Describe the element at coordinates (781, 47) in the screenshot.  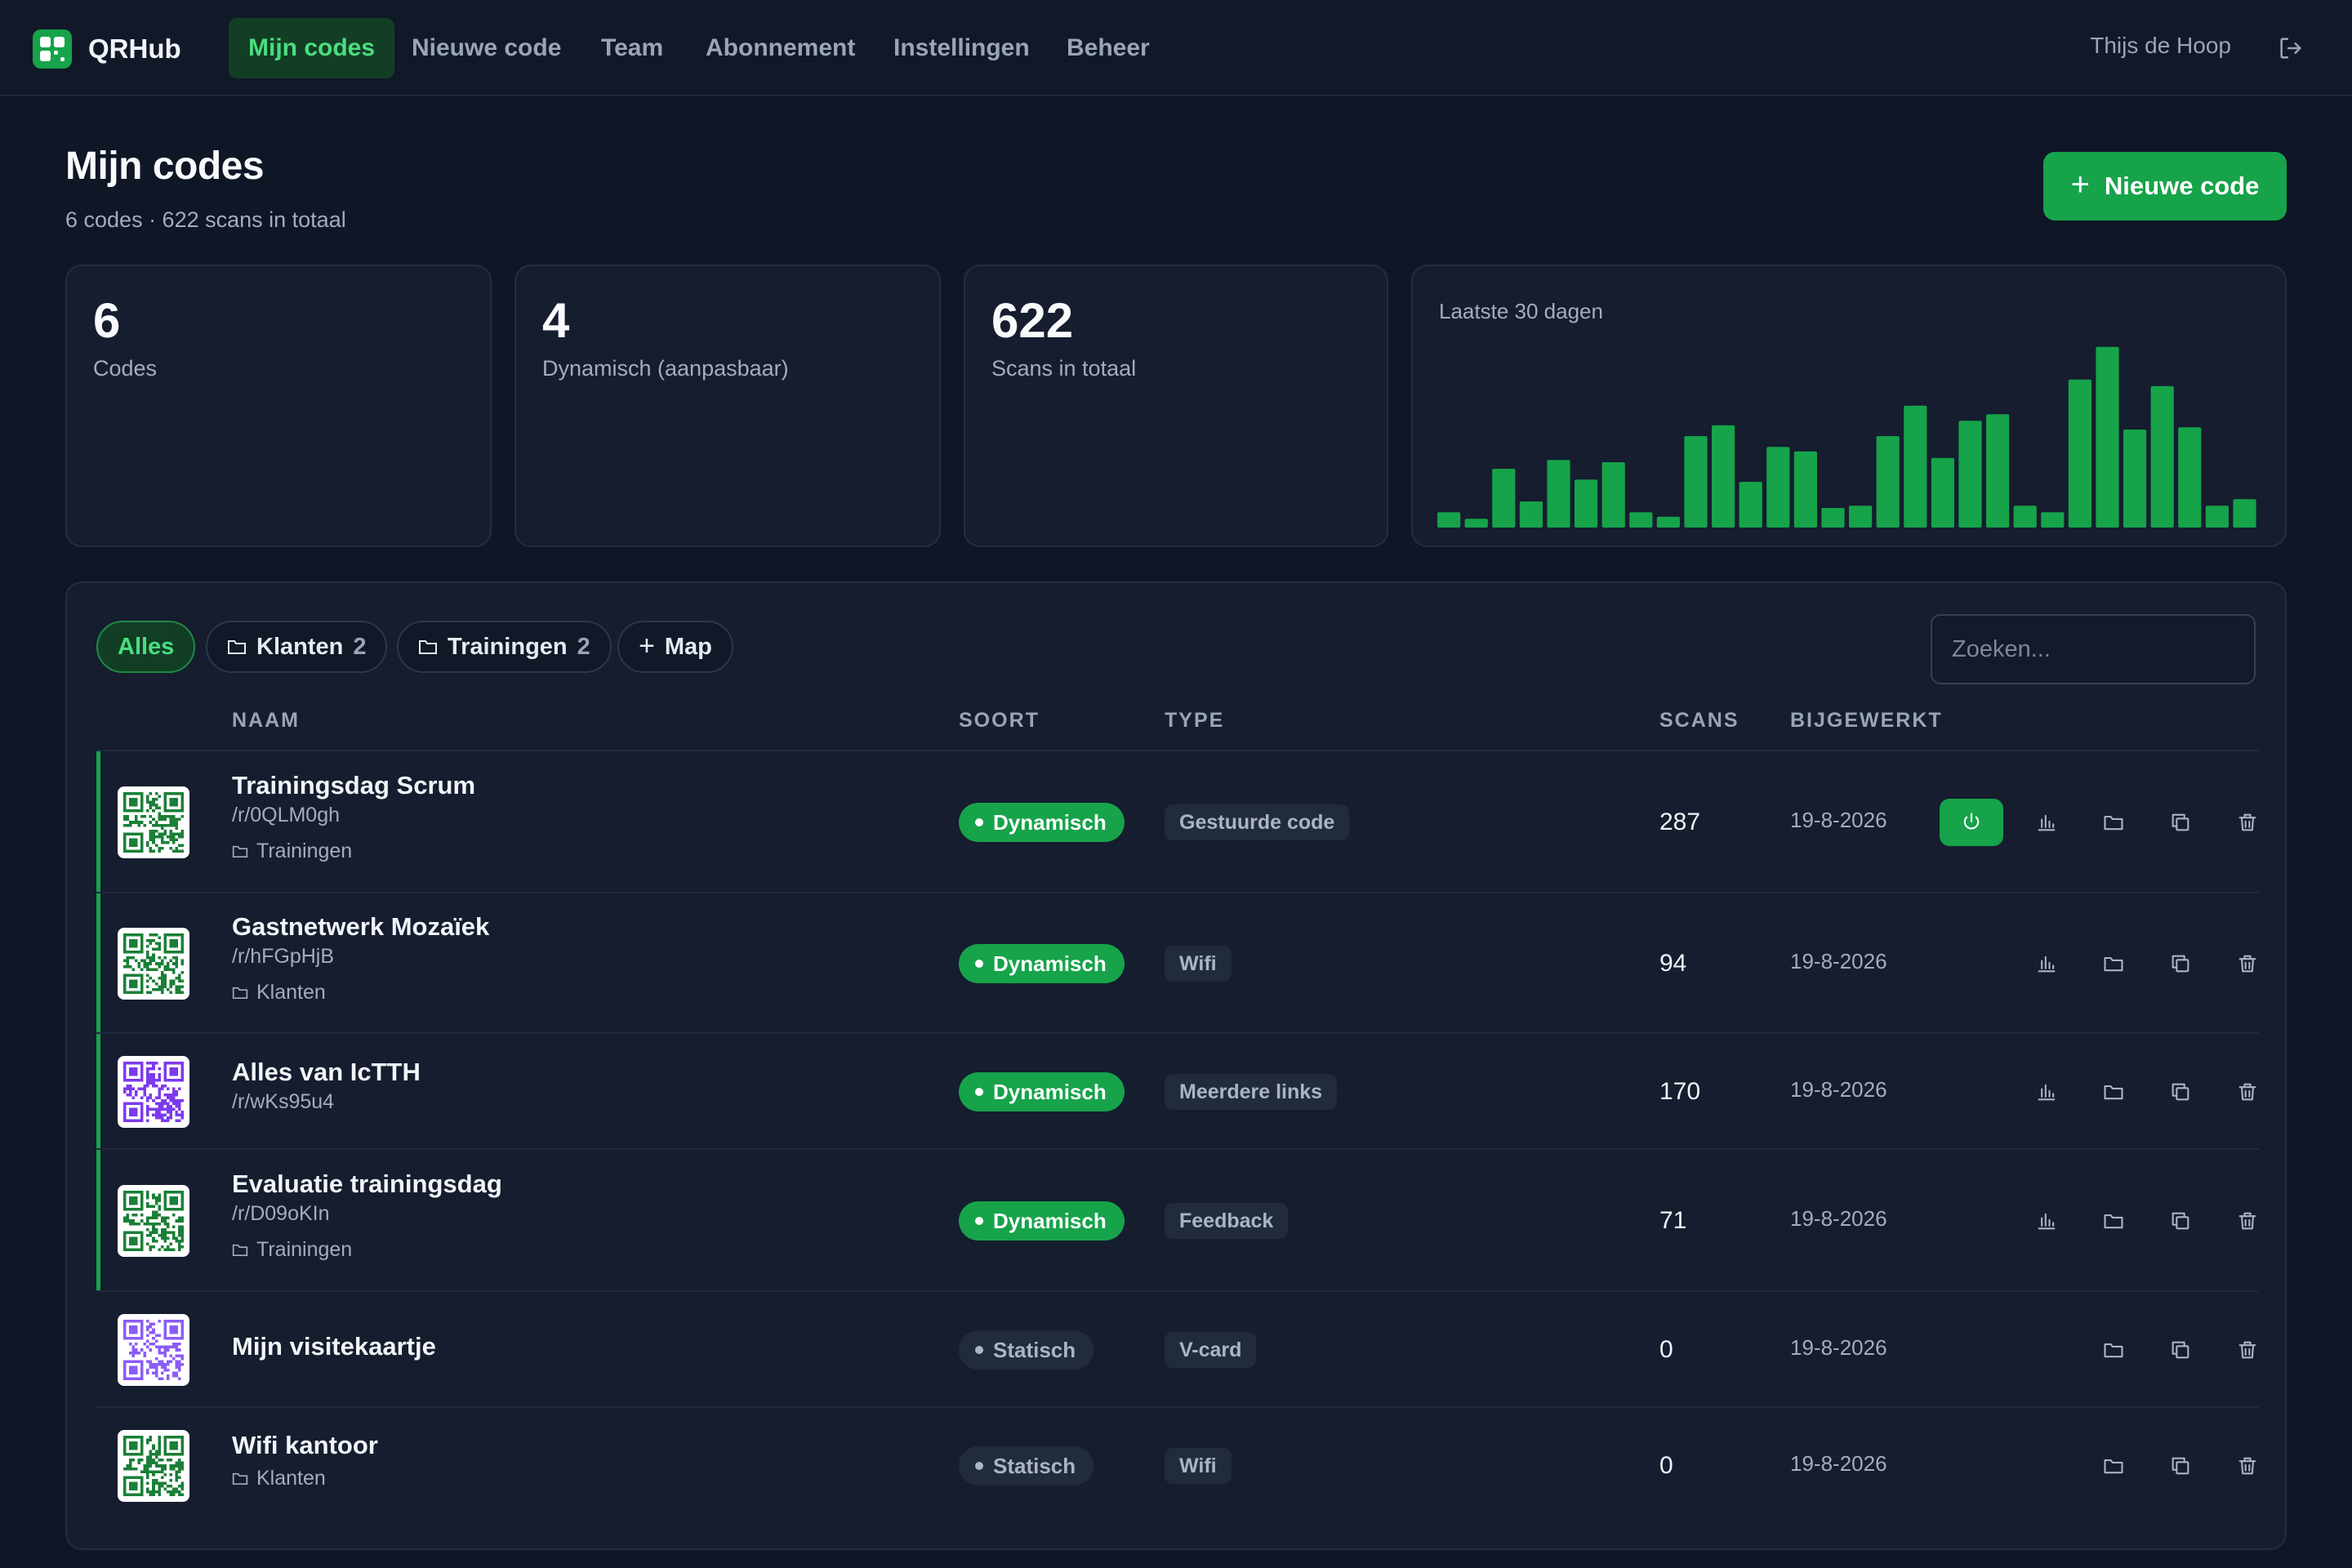
I see `nav-abonnement: Abonnement` at that location.